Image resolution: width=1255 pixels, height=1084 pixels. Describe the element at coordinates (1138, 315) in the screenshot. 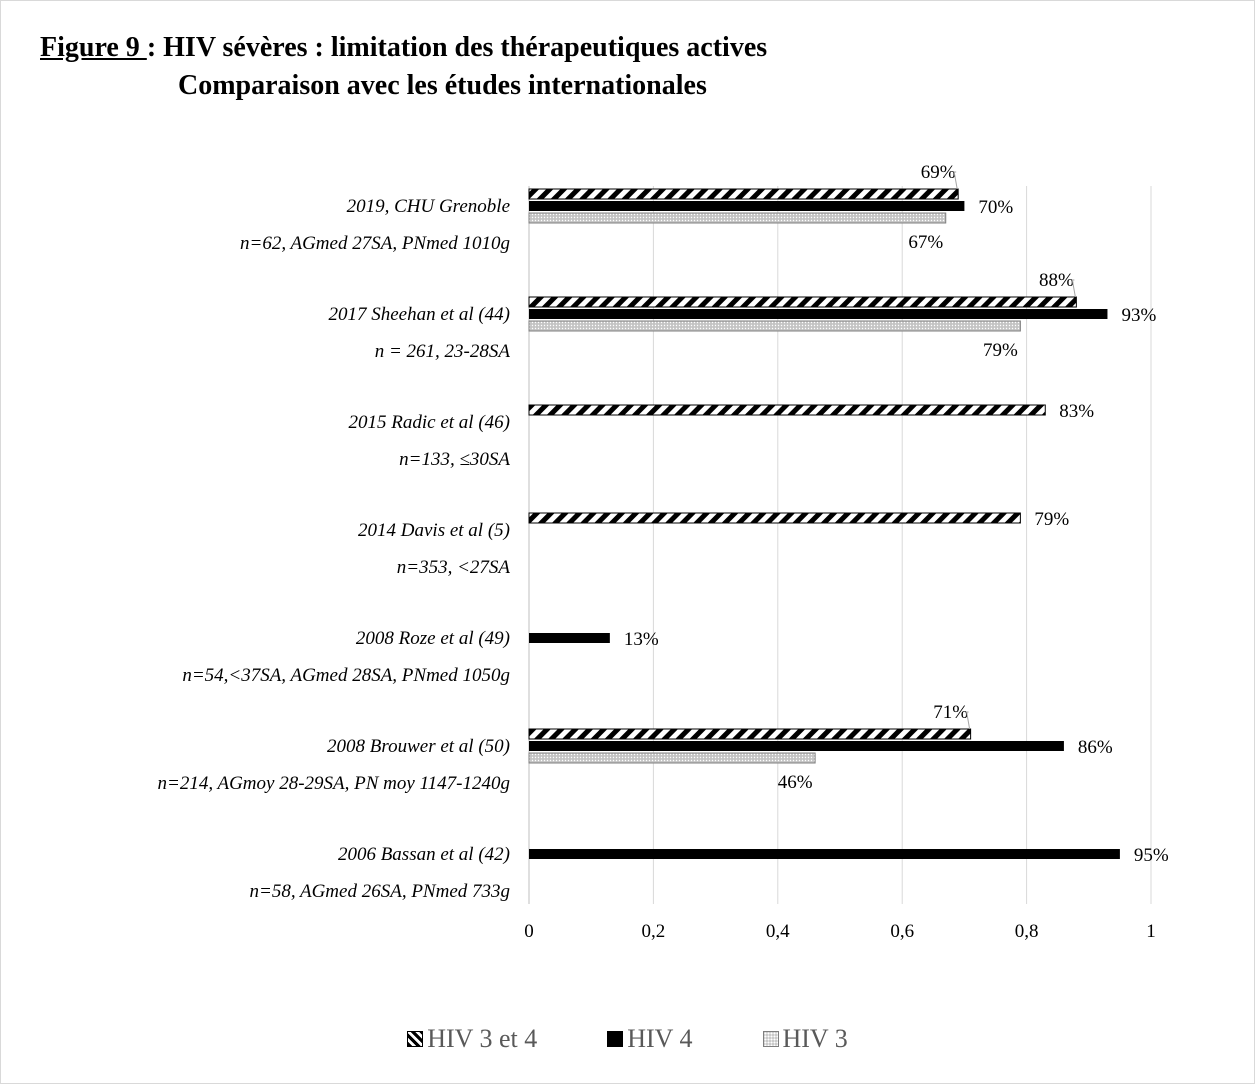

I see `data-label: 93%` at that location.